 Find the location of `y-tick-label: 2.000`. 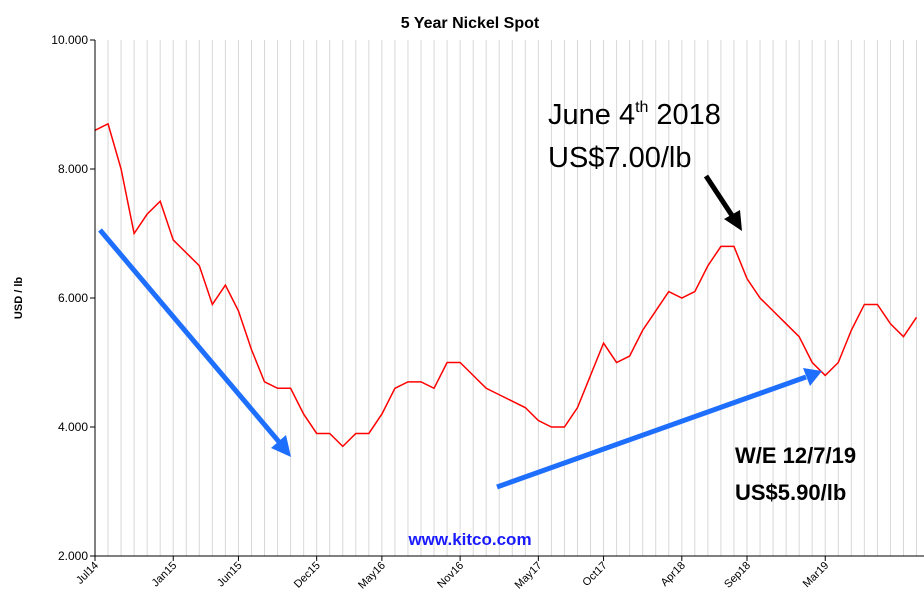

y-tick-label: 2.000 is located at coordinates (73, 556).